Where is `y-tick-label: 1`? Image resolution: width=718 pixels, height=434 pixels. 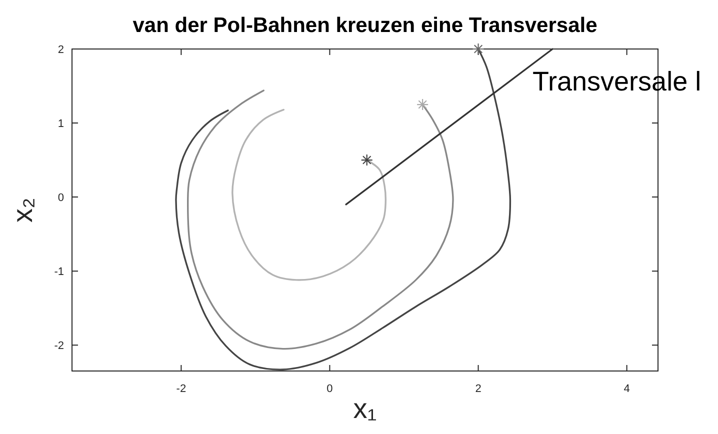
y-tick-label: 1 is located at coordinates (61, 124).